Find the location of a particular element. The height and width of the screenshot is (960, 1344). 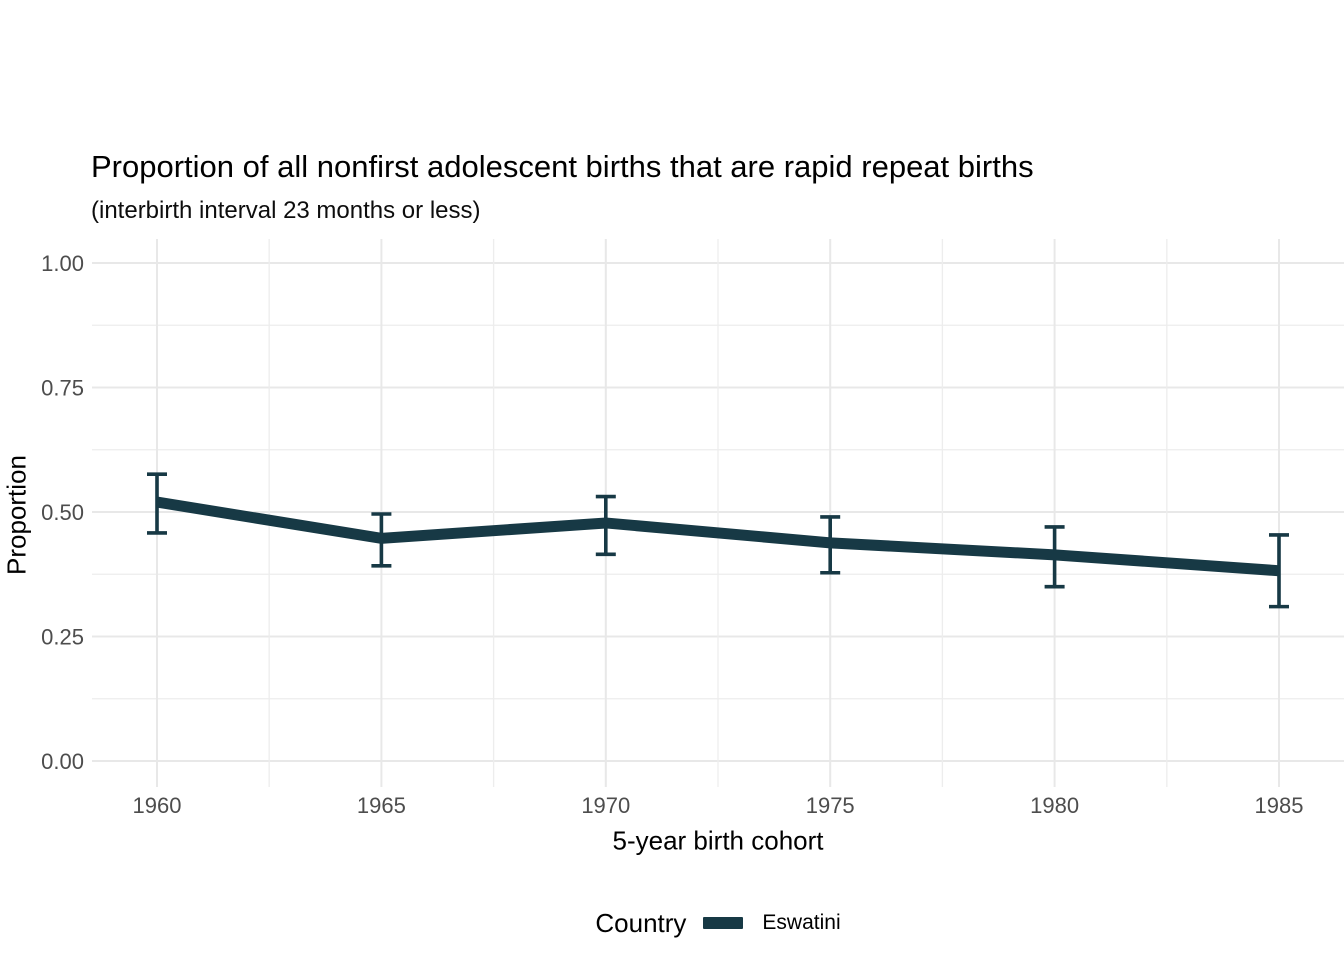

y-tick-label: 1.00 is located at coordinates (62, 263).